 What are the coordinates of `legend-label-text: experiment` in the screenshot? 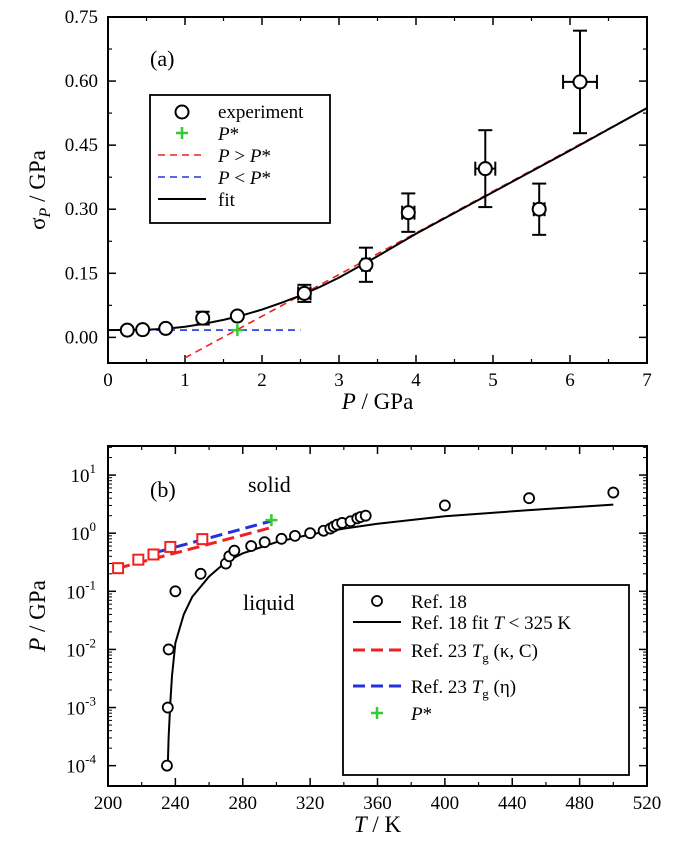 It's located at (261, 112).